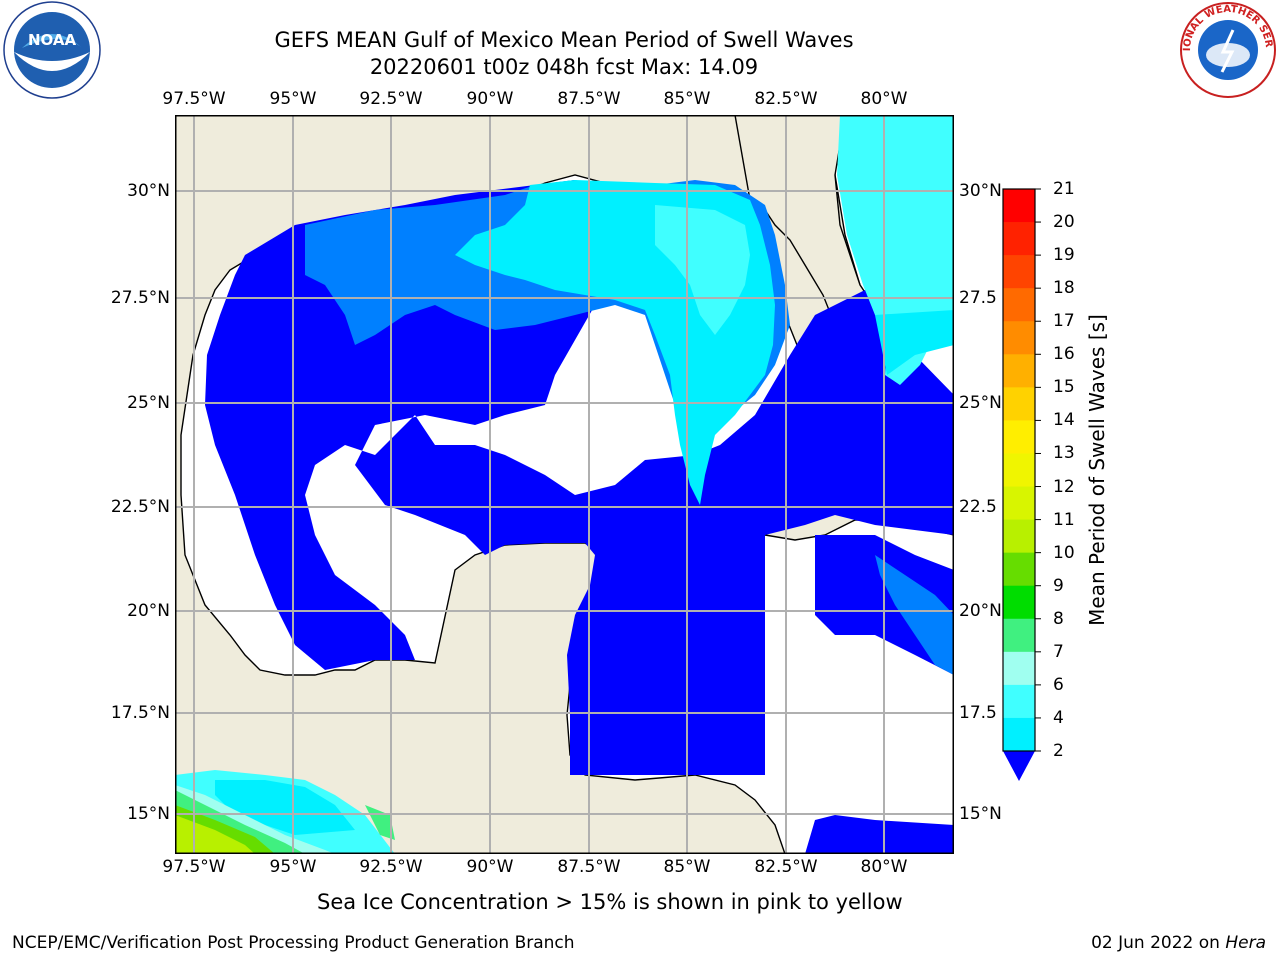  What do you see at coordinates (1064, 552) in the screenshot?
I see `colorbar-label: 10` at bounding box center [1064, 552].